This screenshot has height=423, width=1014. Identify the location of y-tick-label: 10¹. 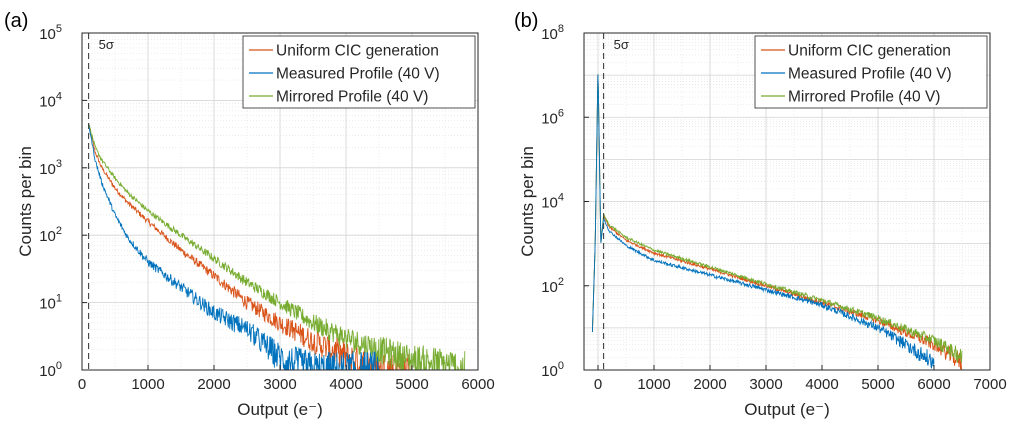
(50, 303).